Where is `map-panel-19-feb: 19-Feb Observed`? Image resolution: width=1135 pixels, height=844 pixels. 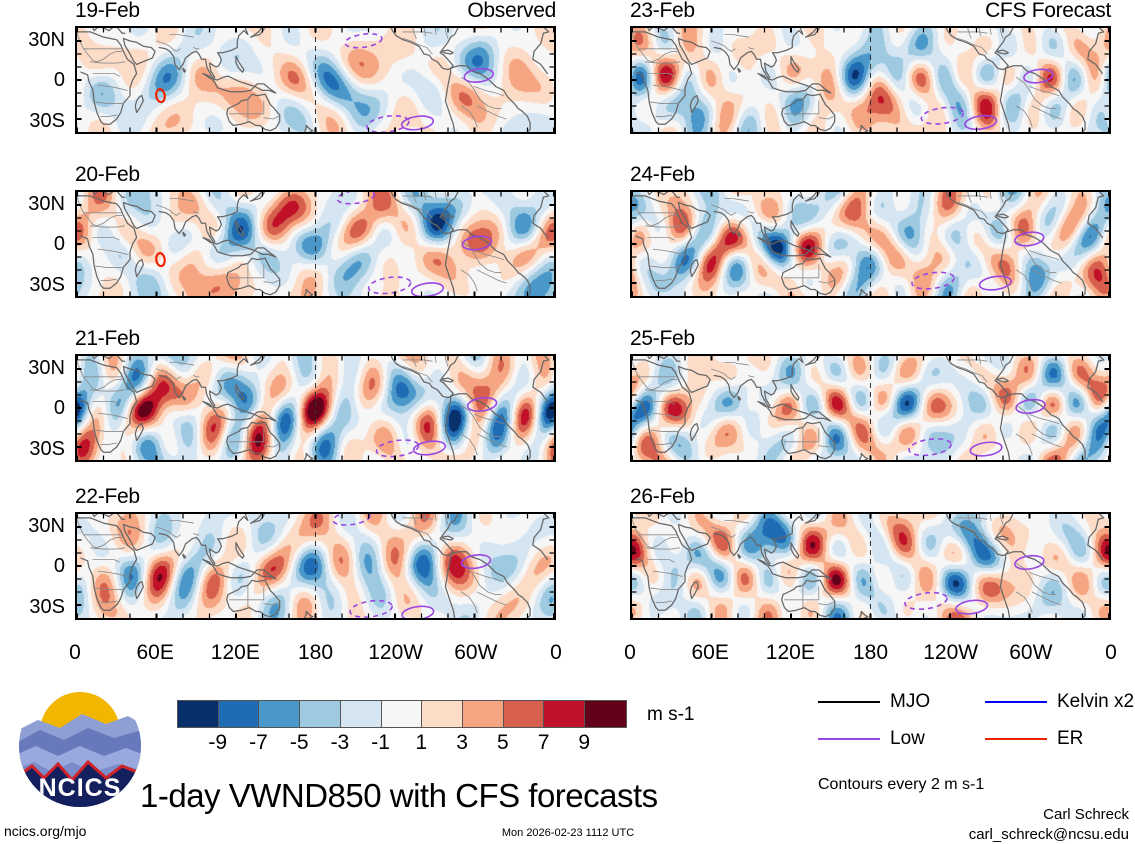 map-panel-19-feb: 19-Feb Observed is located at coordinates (315, 67).